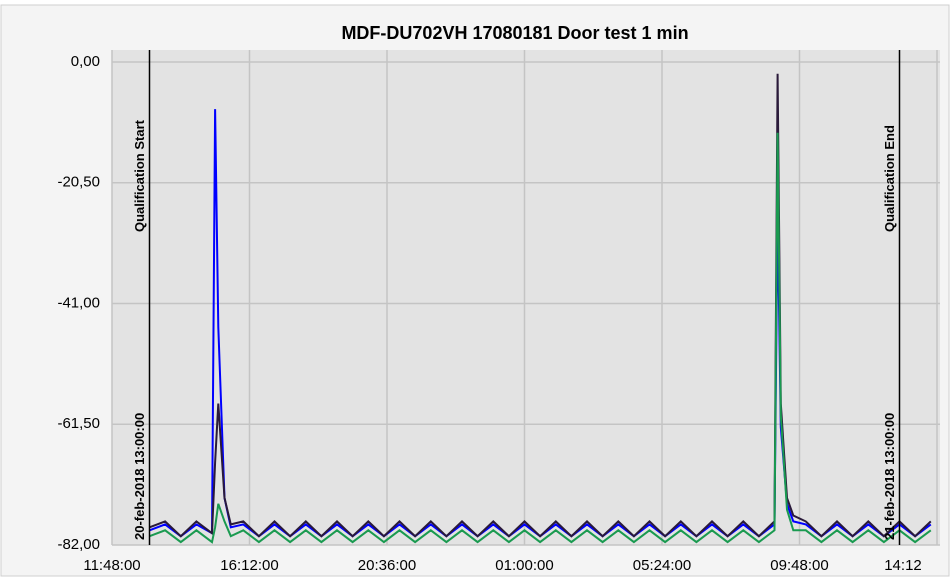 This screenshot has width=951, height=577. Describe the element at coordinates (387, 565) in the screenshot. I see `x-tick-label: 20:36:00` at that location.